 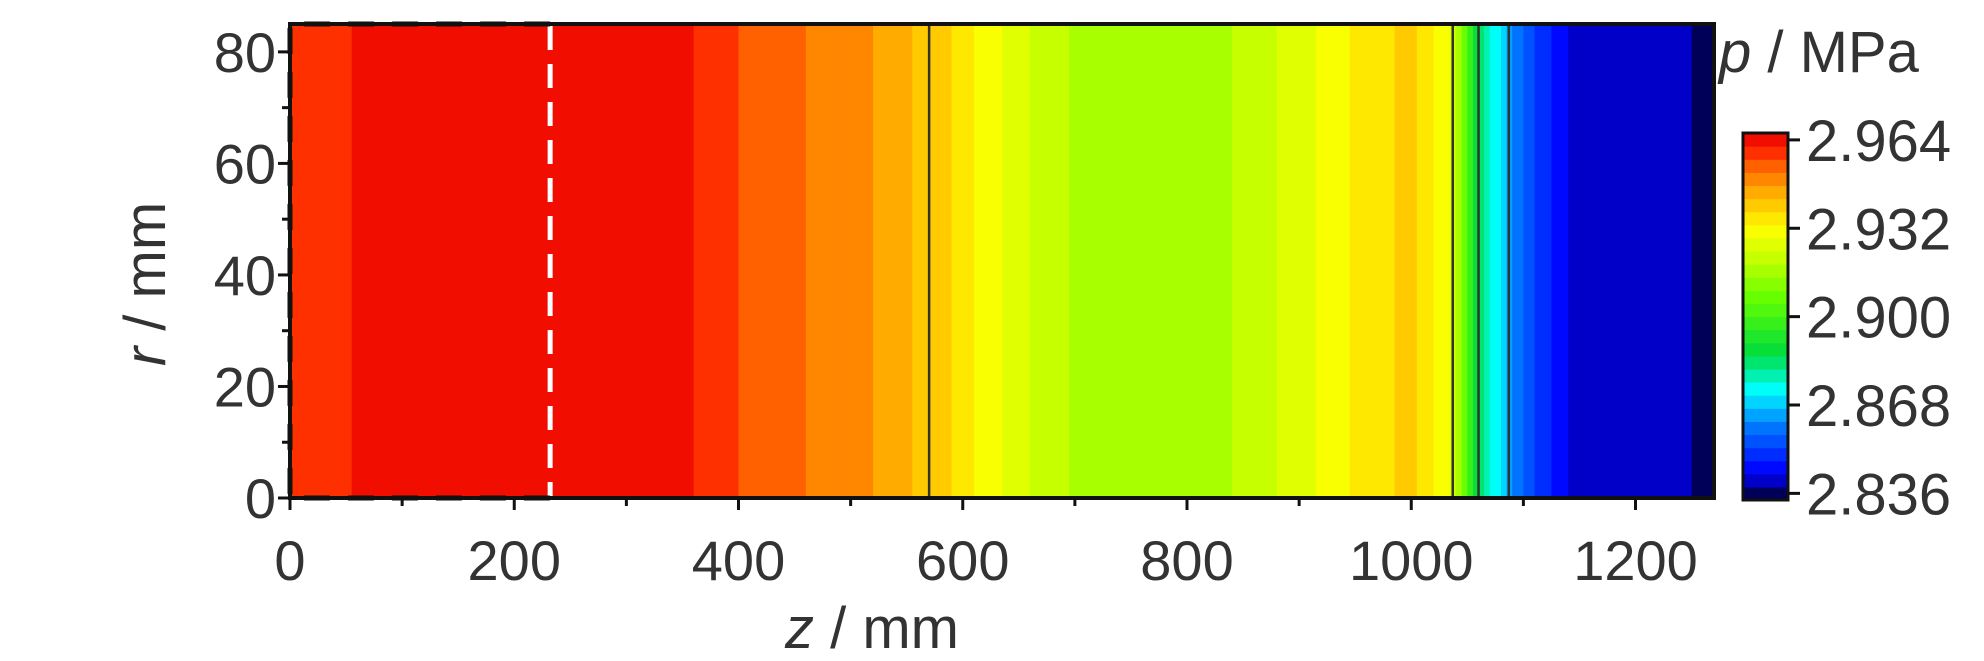 I want to click on x-tick-label: 0, so click(x=289, y=560).